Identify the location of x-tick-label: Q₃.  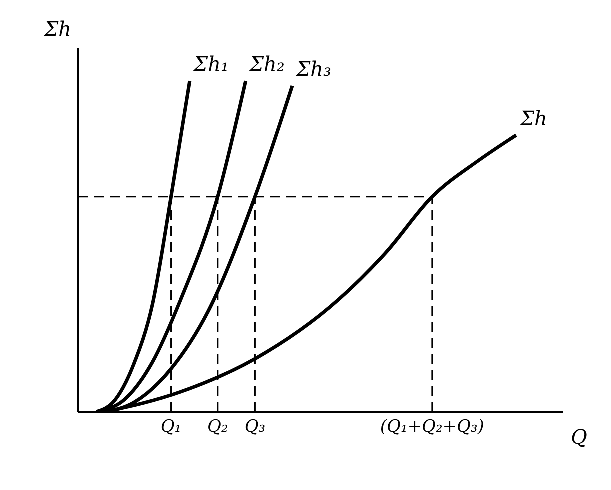
(255, 427).